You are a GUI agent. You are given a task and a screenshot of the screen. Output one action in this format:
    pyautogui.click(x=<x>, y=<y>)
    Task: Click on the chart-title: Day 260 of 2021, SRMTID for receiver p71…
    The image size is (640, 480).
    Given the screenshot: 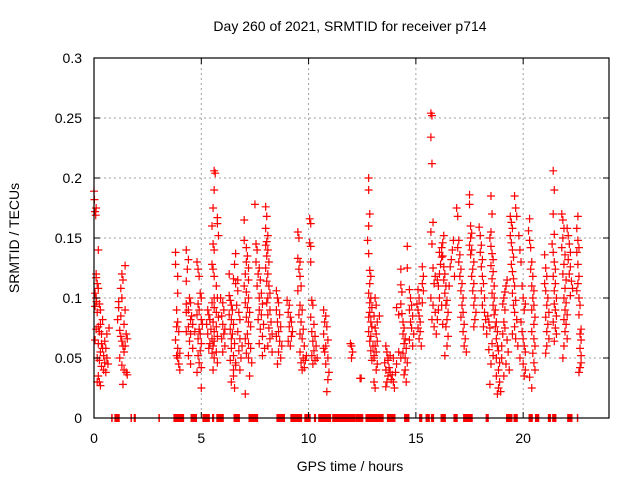 What is the action you would take?
    pyautogui.click(x=349, y=26)
    